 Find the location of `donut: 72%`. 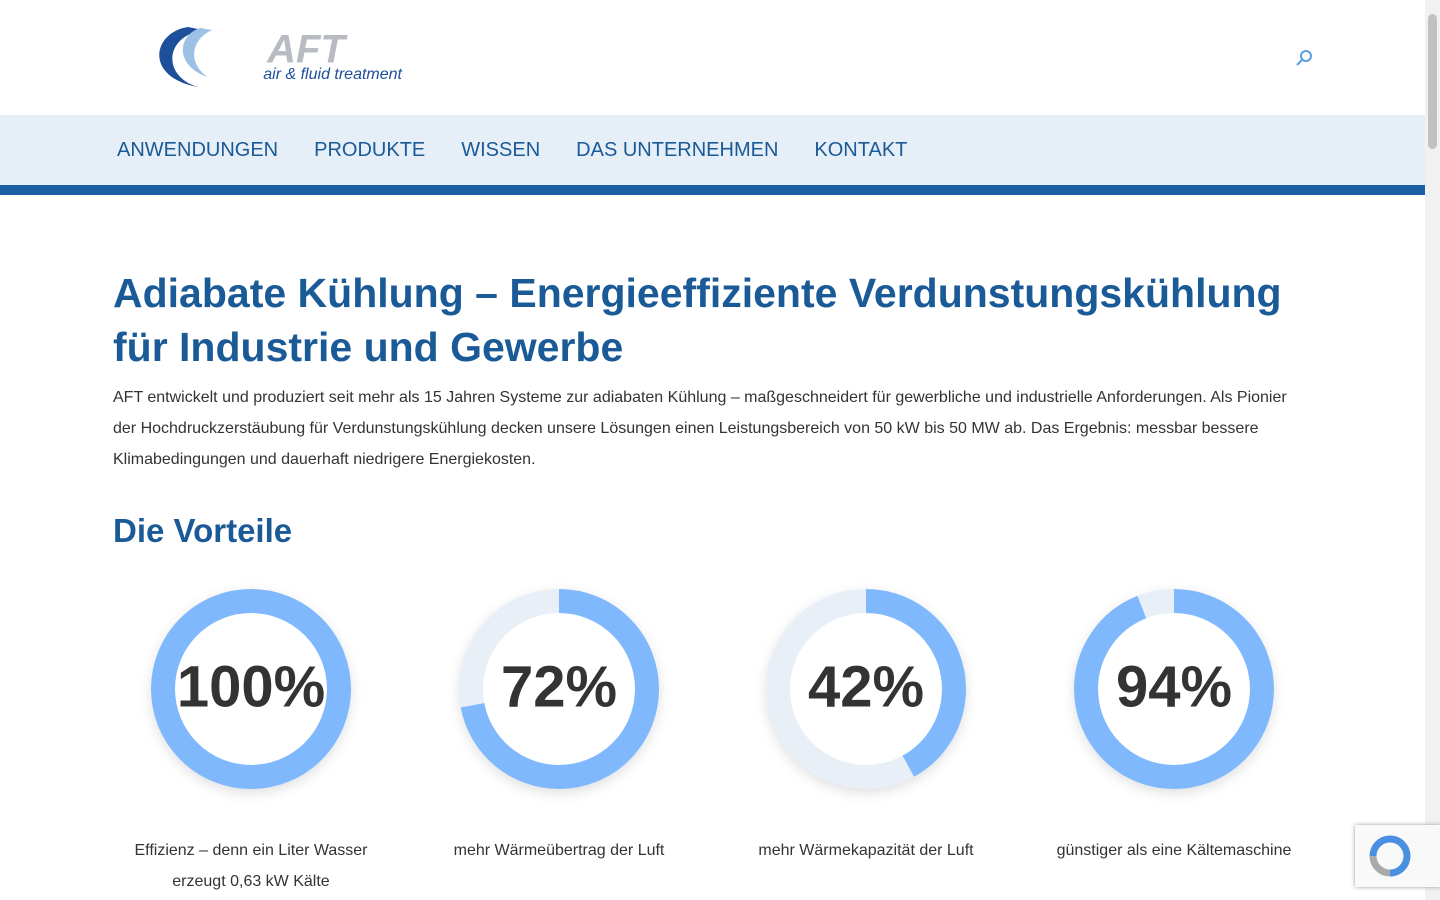

donut: 72% is located at coordinates (559, 689).